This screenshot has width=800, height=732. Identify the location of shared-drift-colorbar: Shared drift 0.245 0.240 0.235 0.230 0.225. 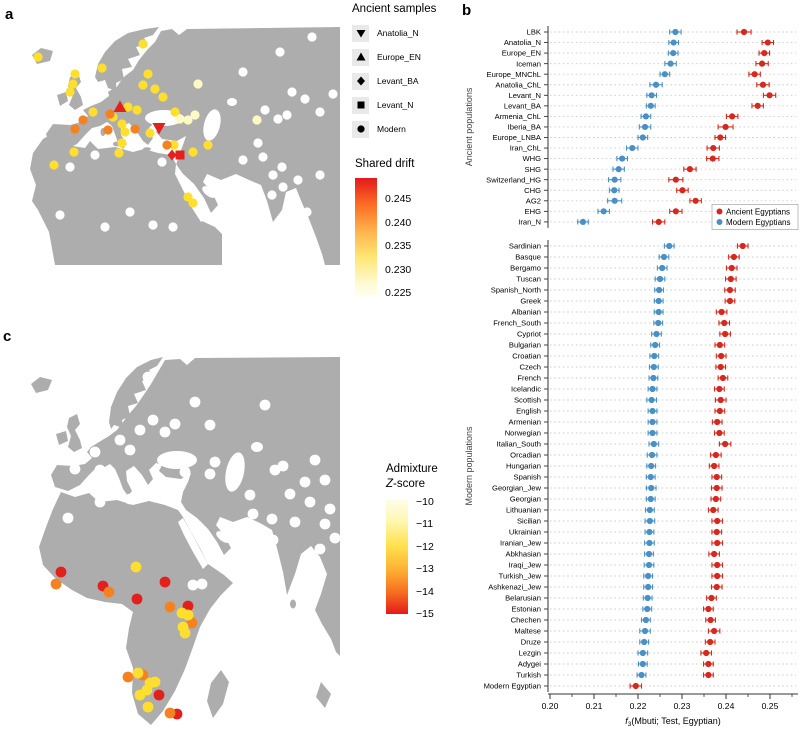
(384, 228).